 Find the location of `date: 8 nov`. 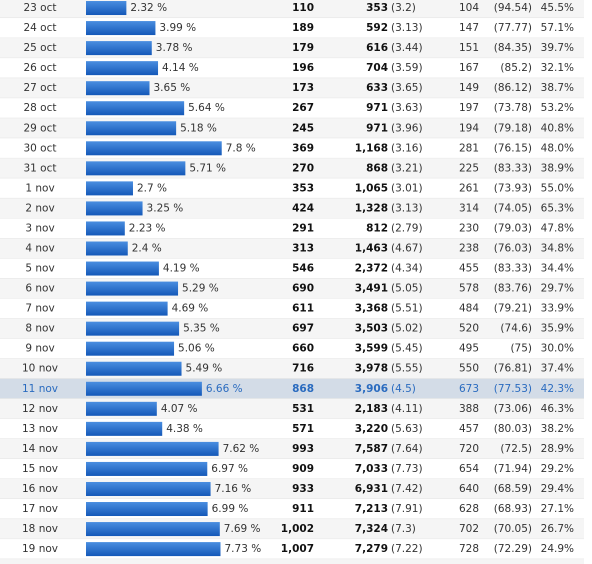

date: 8 nov is located at coordinates (39, 329).